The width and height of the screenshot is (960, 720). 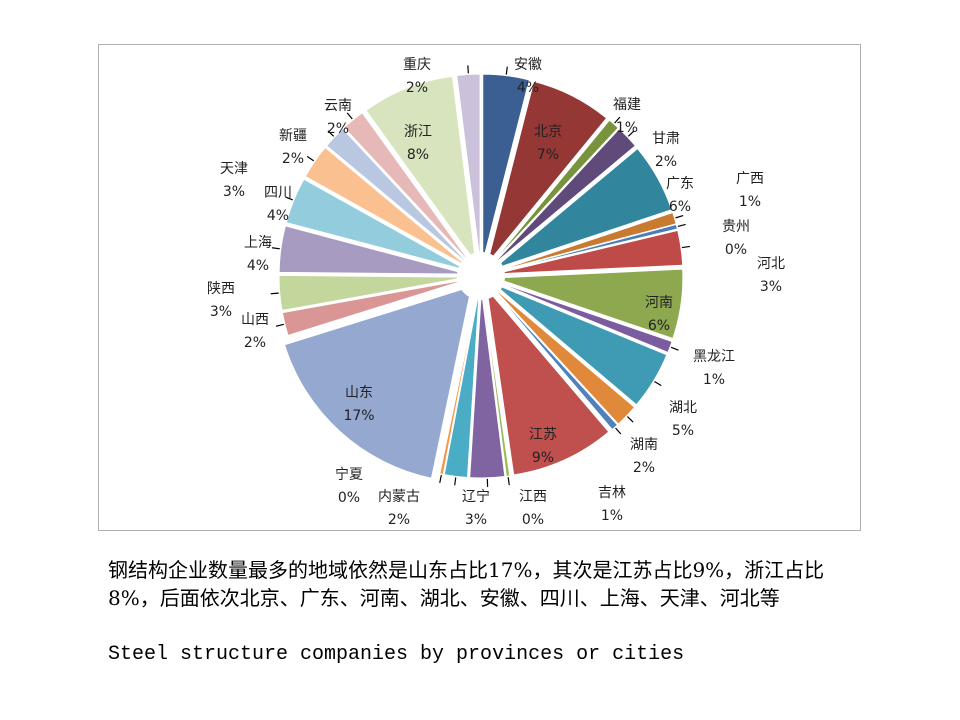 What do you see at coordinates (255, 343) in the screenshot?
I see `slice-label-19: 2%` at bounding box center [255, 343].